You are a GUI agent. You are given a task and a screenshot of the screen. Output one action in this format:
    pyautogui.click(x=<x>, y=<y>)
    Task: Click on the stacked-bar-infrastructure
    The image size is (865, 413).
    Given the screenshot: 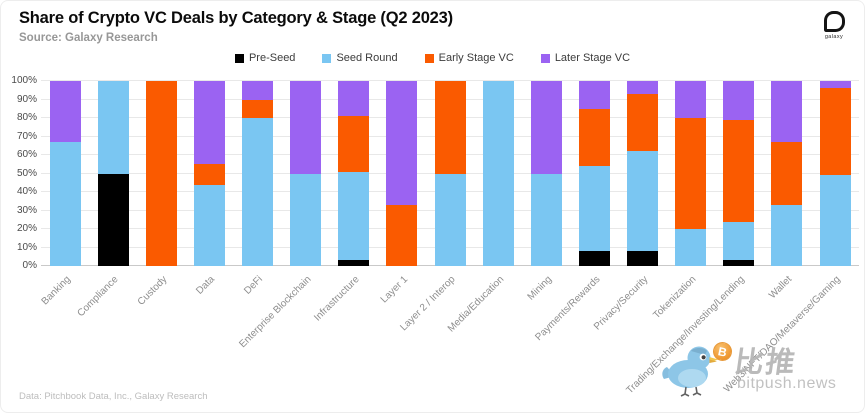 What is the action you would take?
    pyautogui.click(x=354, y=173)
    